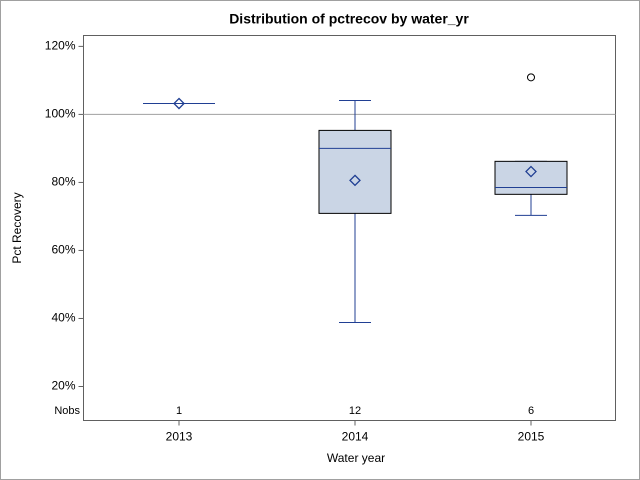  I want to click on y-tick-label: 120%, so click(60, 46).